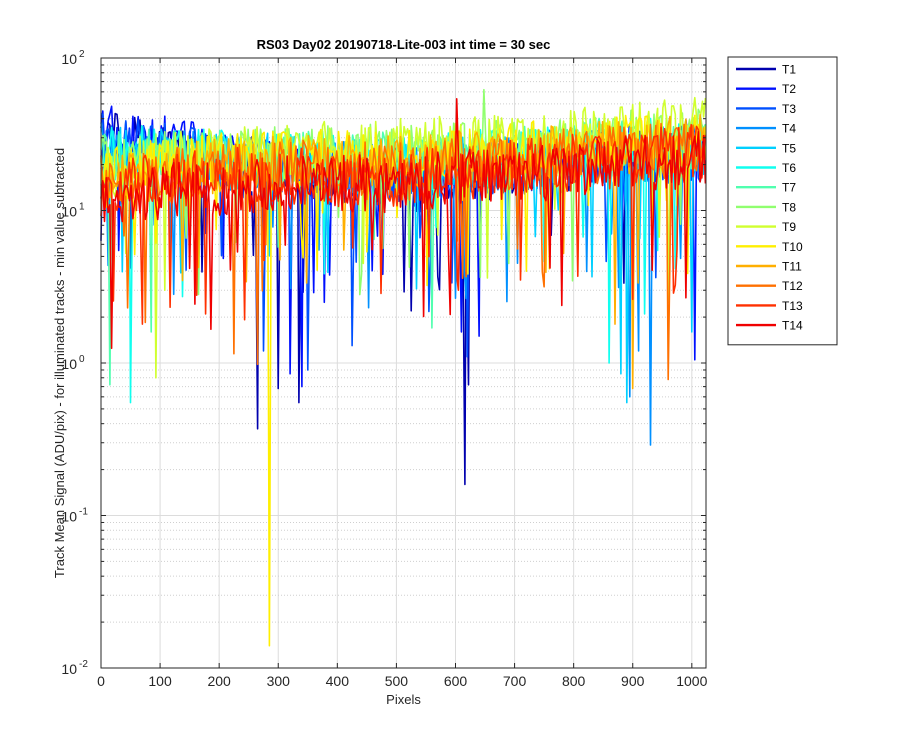  What do you see at coordinates (82, 207) in the screenshot?
I see `y-tick-exponent: 1` at bounding box center [82, 207].